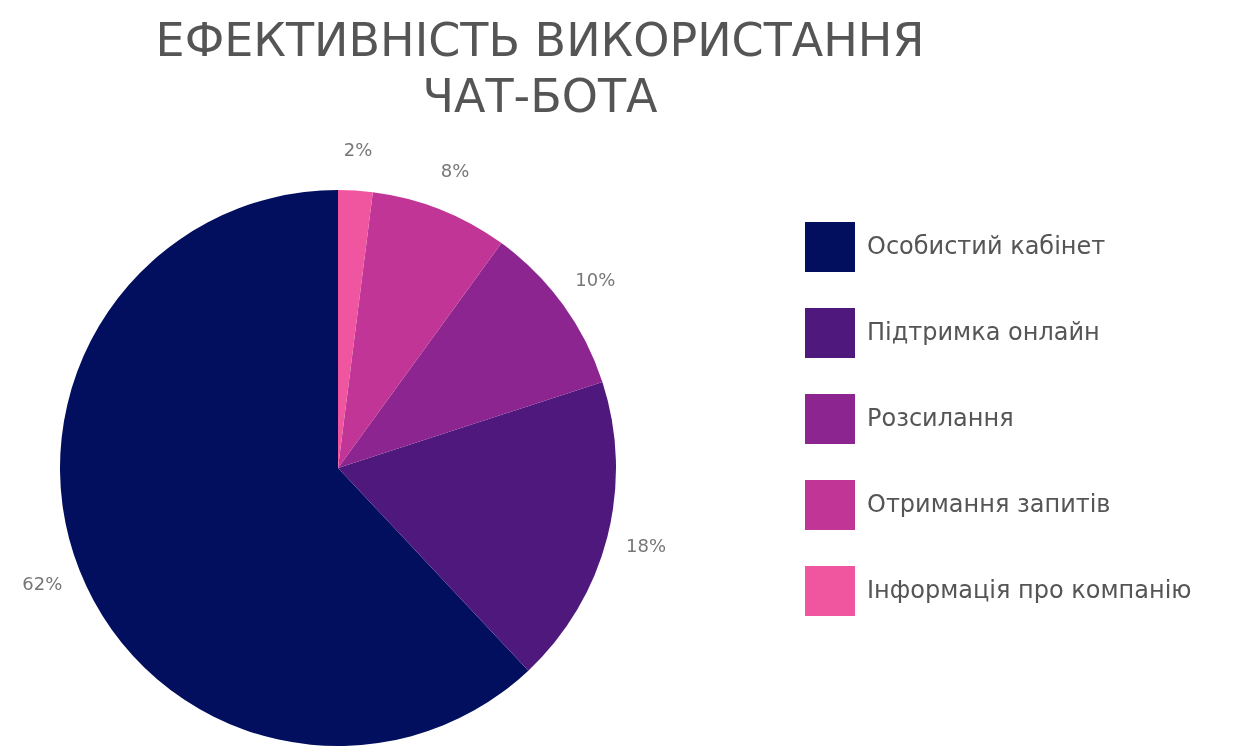 This screenshot has width=1256, height=749. I want to click on legend-label: Особистий кабінет, so click(986, 246).